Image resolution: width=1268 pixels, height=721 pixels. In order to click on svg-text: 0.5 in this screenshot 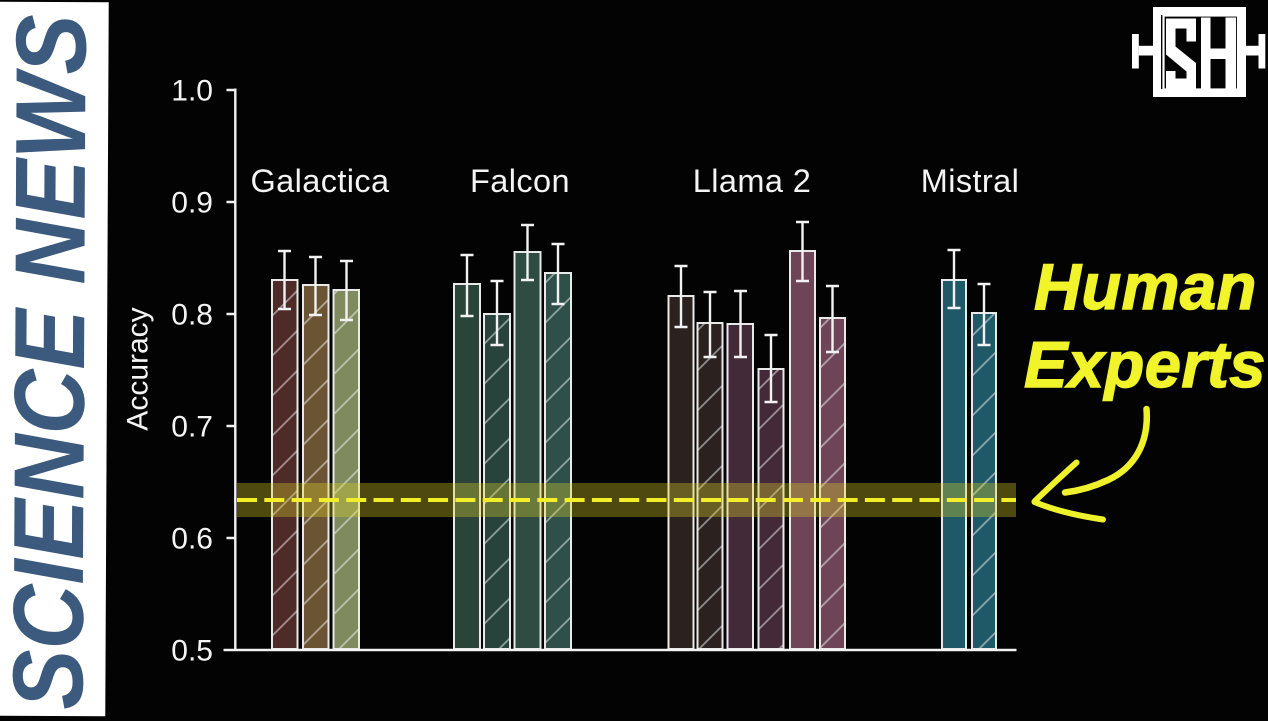, I will do `click(192, 651)`.